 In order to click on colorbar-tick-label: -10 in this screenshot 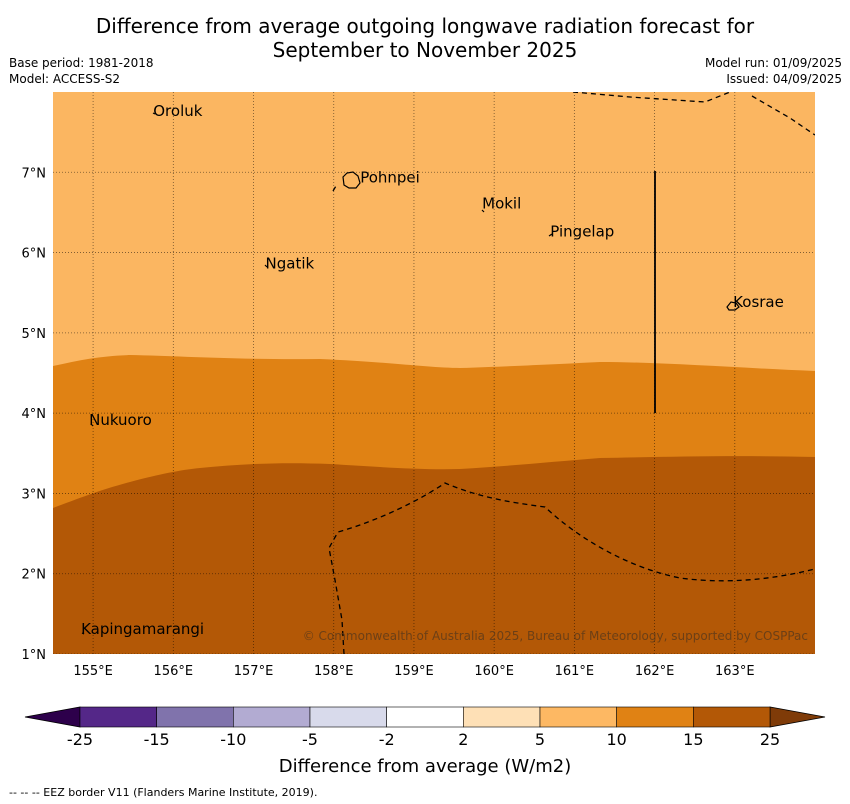, I will do `click(233, 739)`.